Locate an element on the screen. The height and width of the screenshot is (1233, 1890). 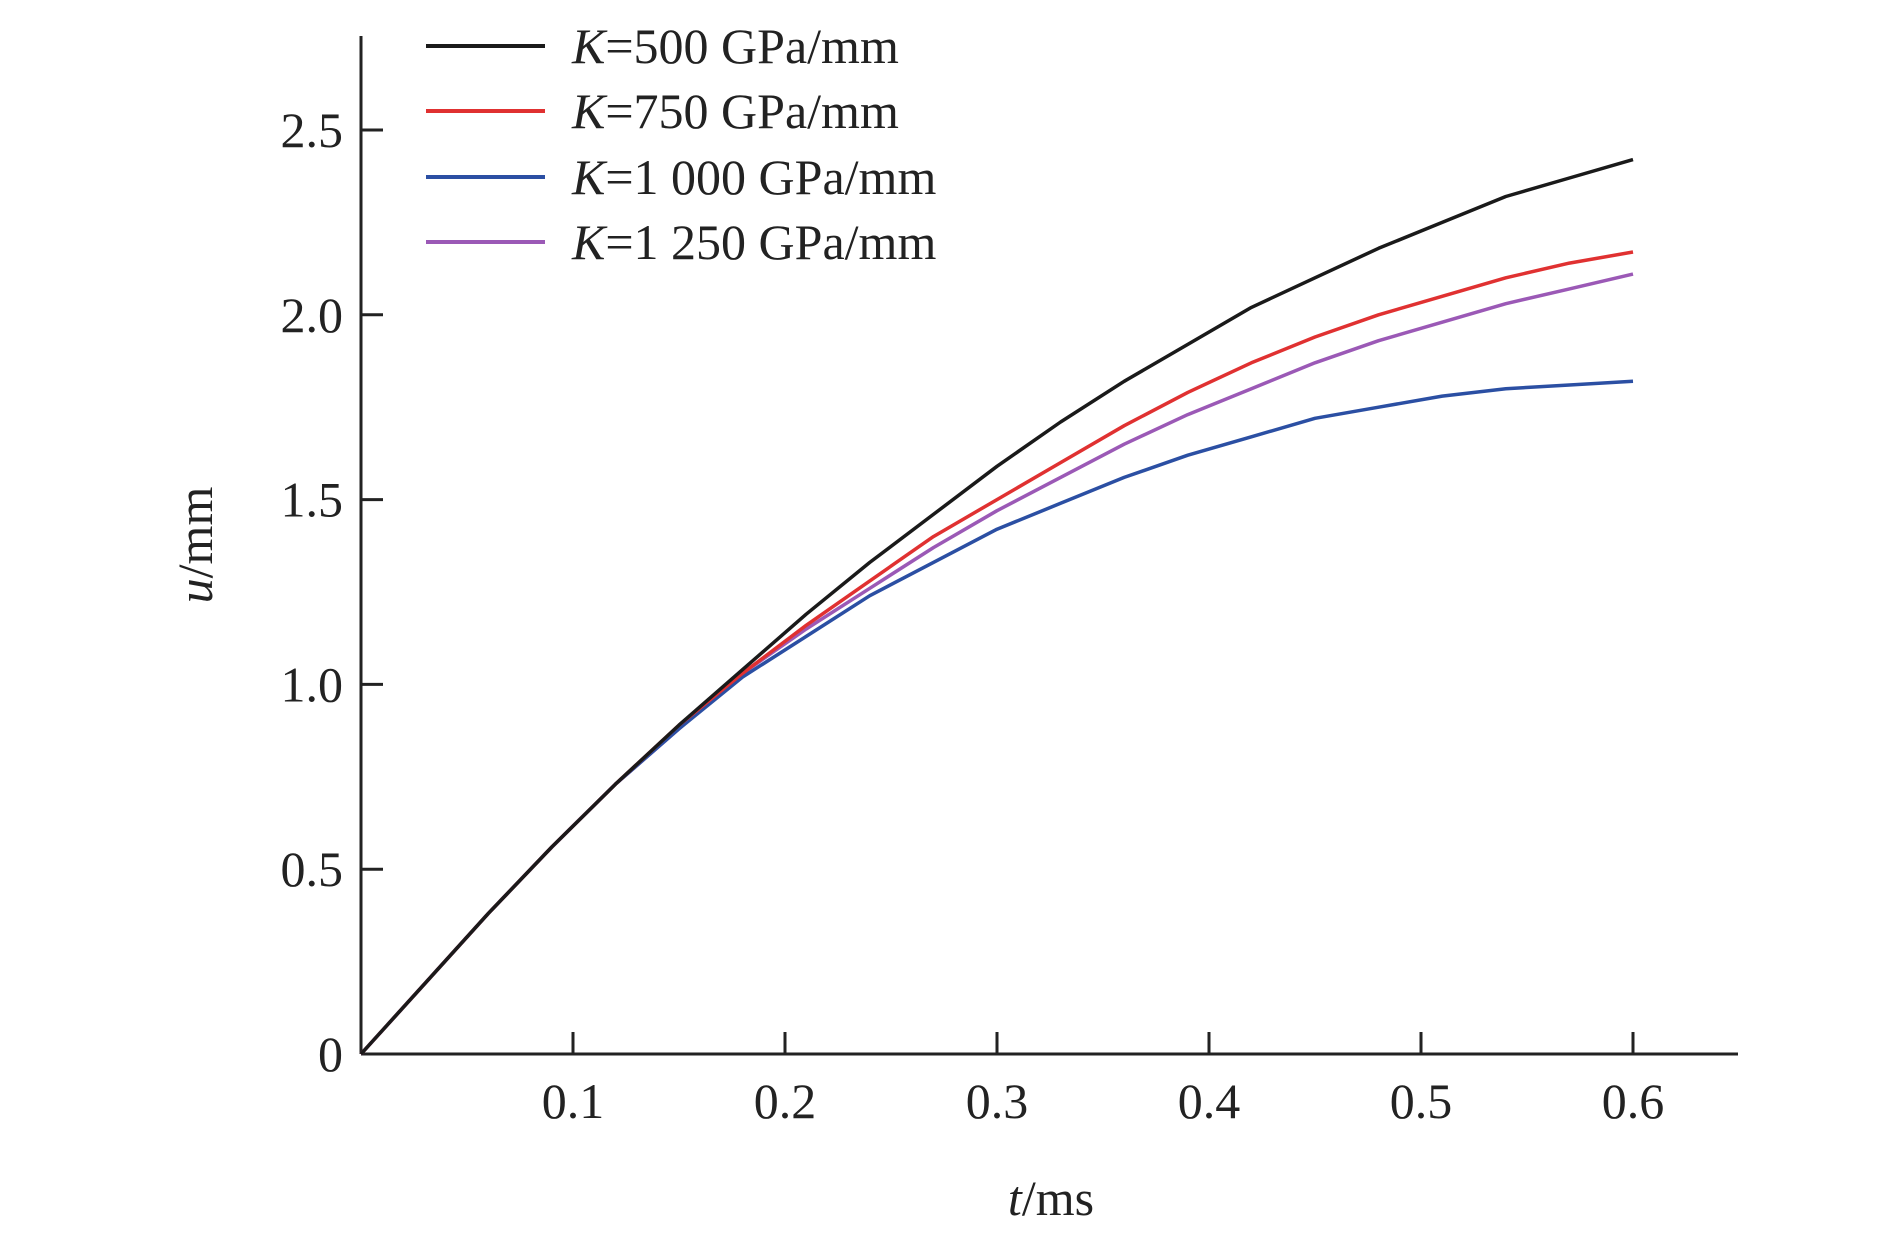
legend-item: K=1 250 GPa/mm is located at coordinates (681, 242).